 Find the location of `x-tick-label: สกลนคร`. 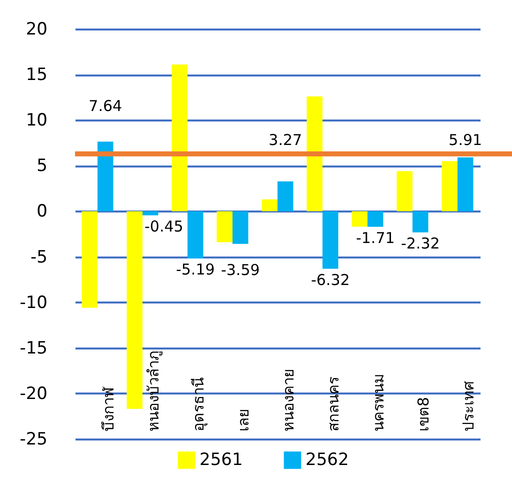

x-tick-label: สกลนคร is located at coordinates (333, 404).